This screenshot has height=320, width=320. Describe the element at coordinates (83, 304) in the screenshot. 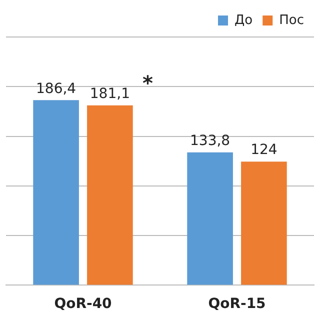

I see `x-tick-label: QoR-40` at that location.